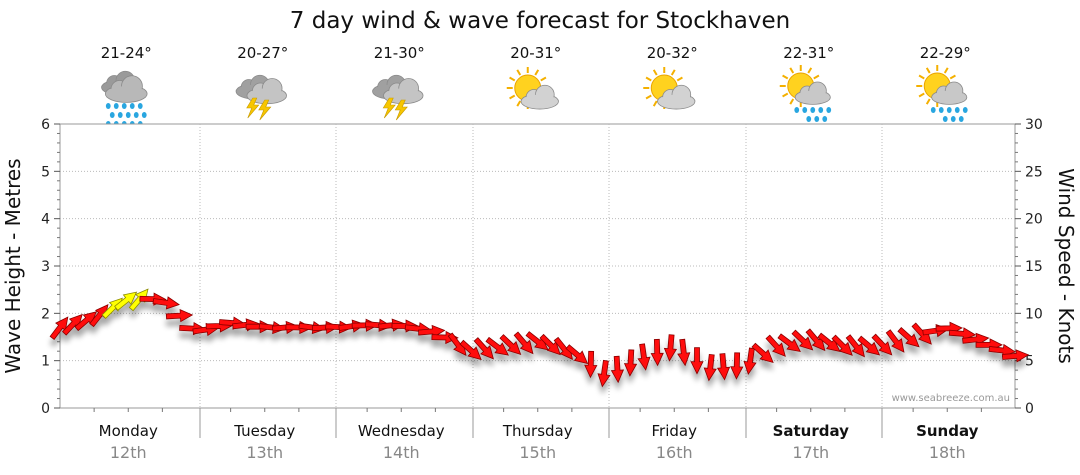 The image size is (1080, 475). Describe the element at coordinates (401, 452) in the screenshot. I see `day-date-label: 14th` at that location.